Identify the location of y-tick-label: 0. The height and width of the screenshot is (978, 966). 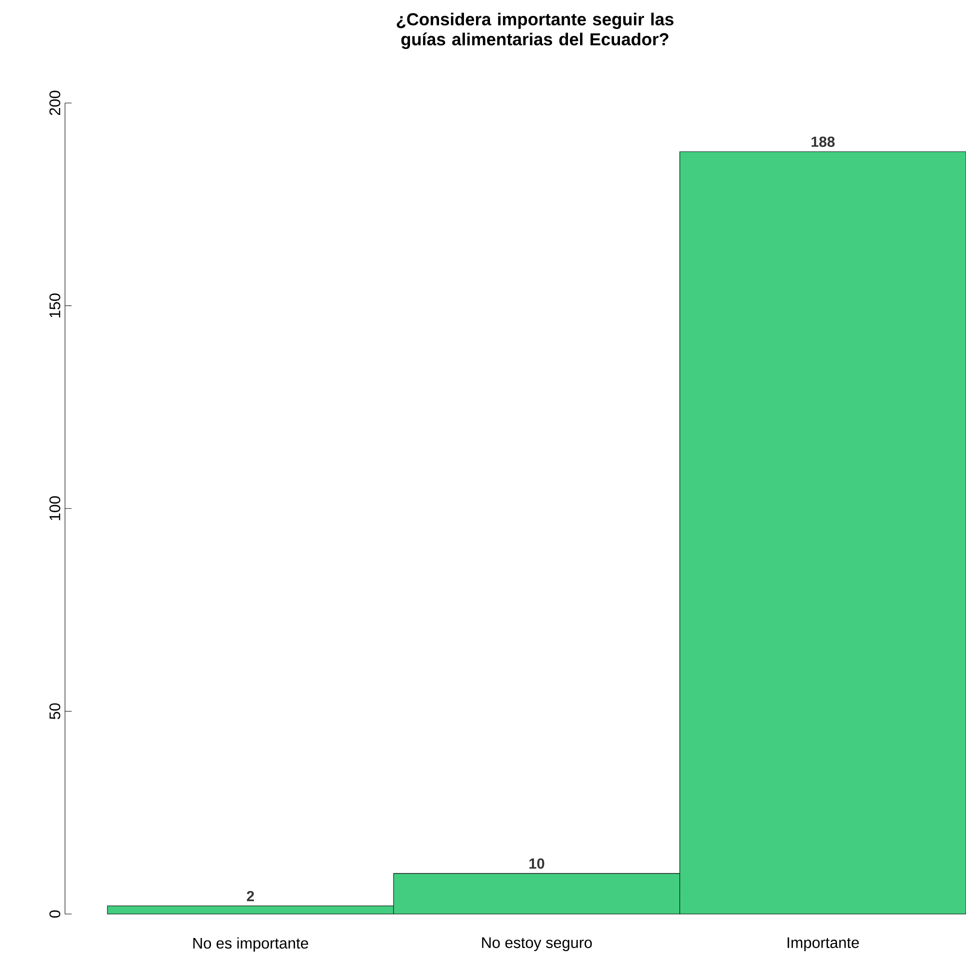
(54, 914).